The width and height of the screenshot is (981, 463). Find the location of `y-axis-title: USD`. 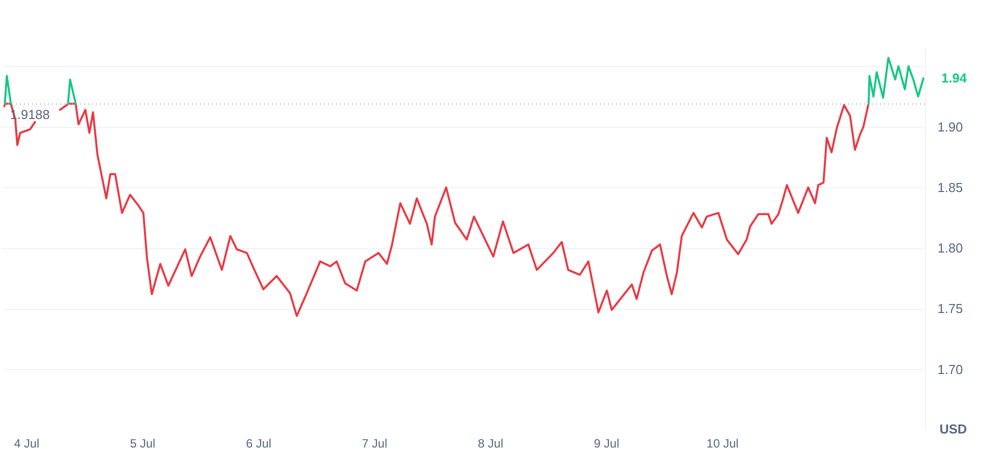

y-axis-title: USD is located at coordinates (953, 429).